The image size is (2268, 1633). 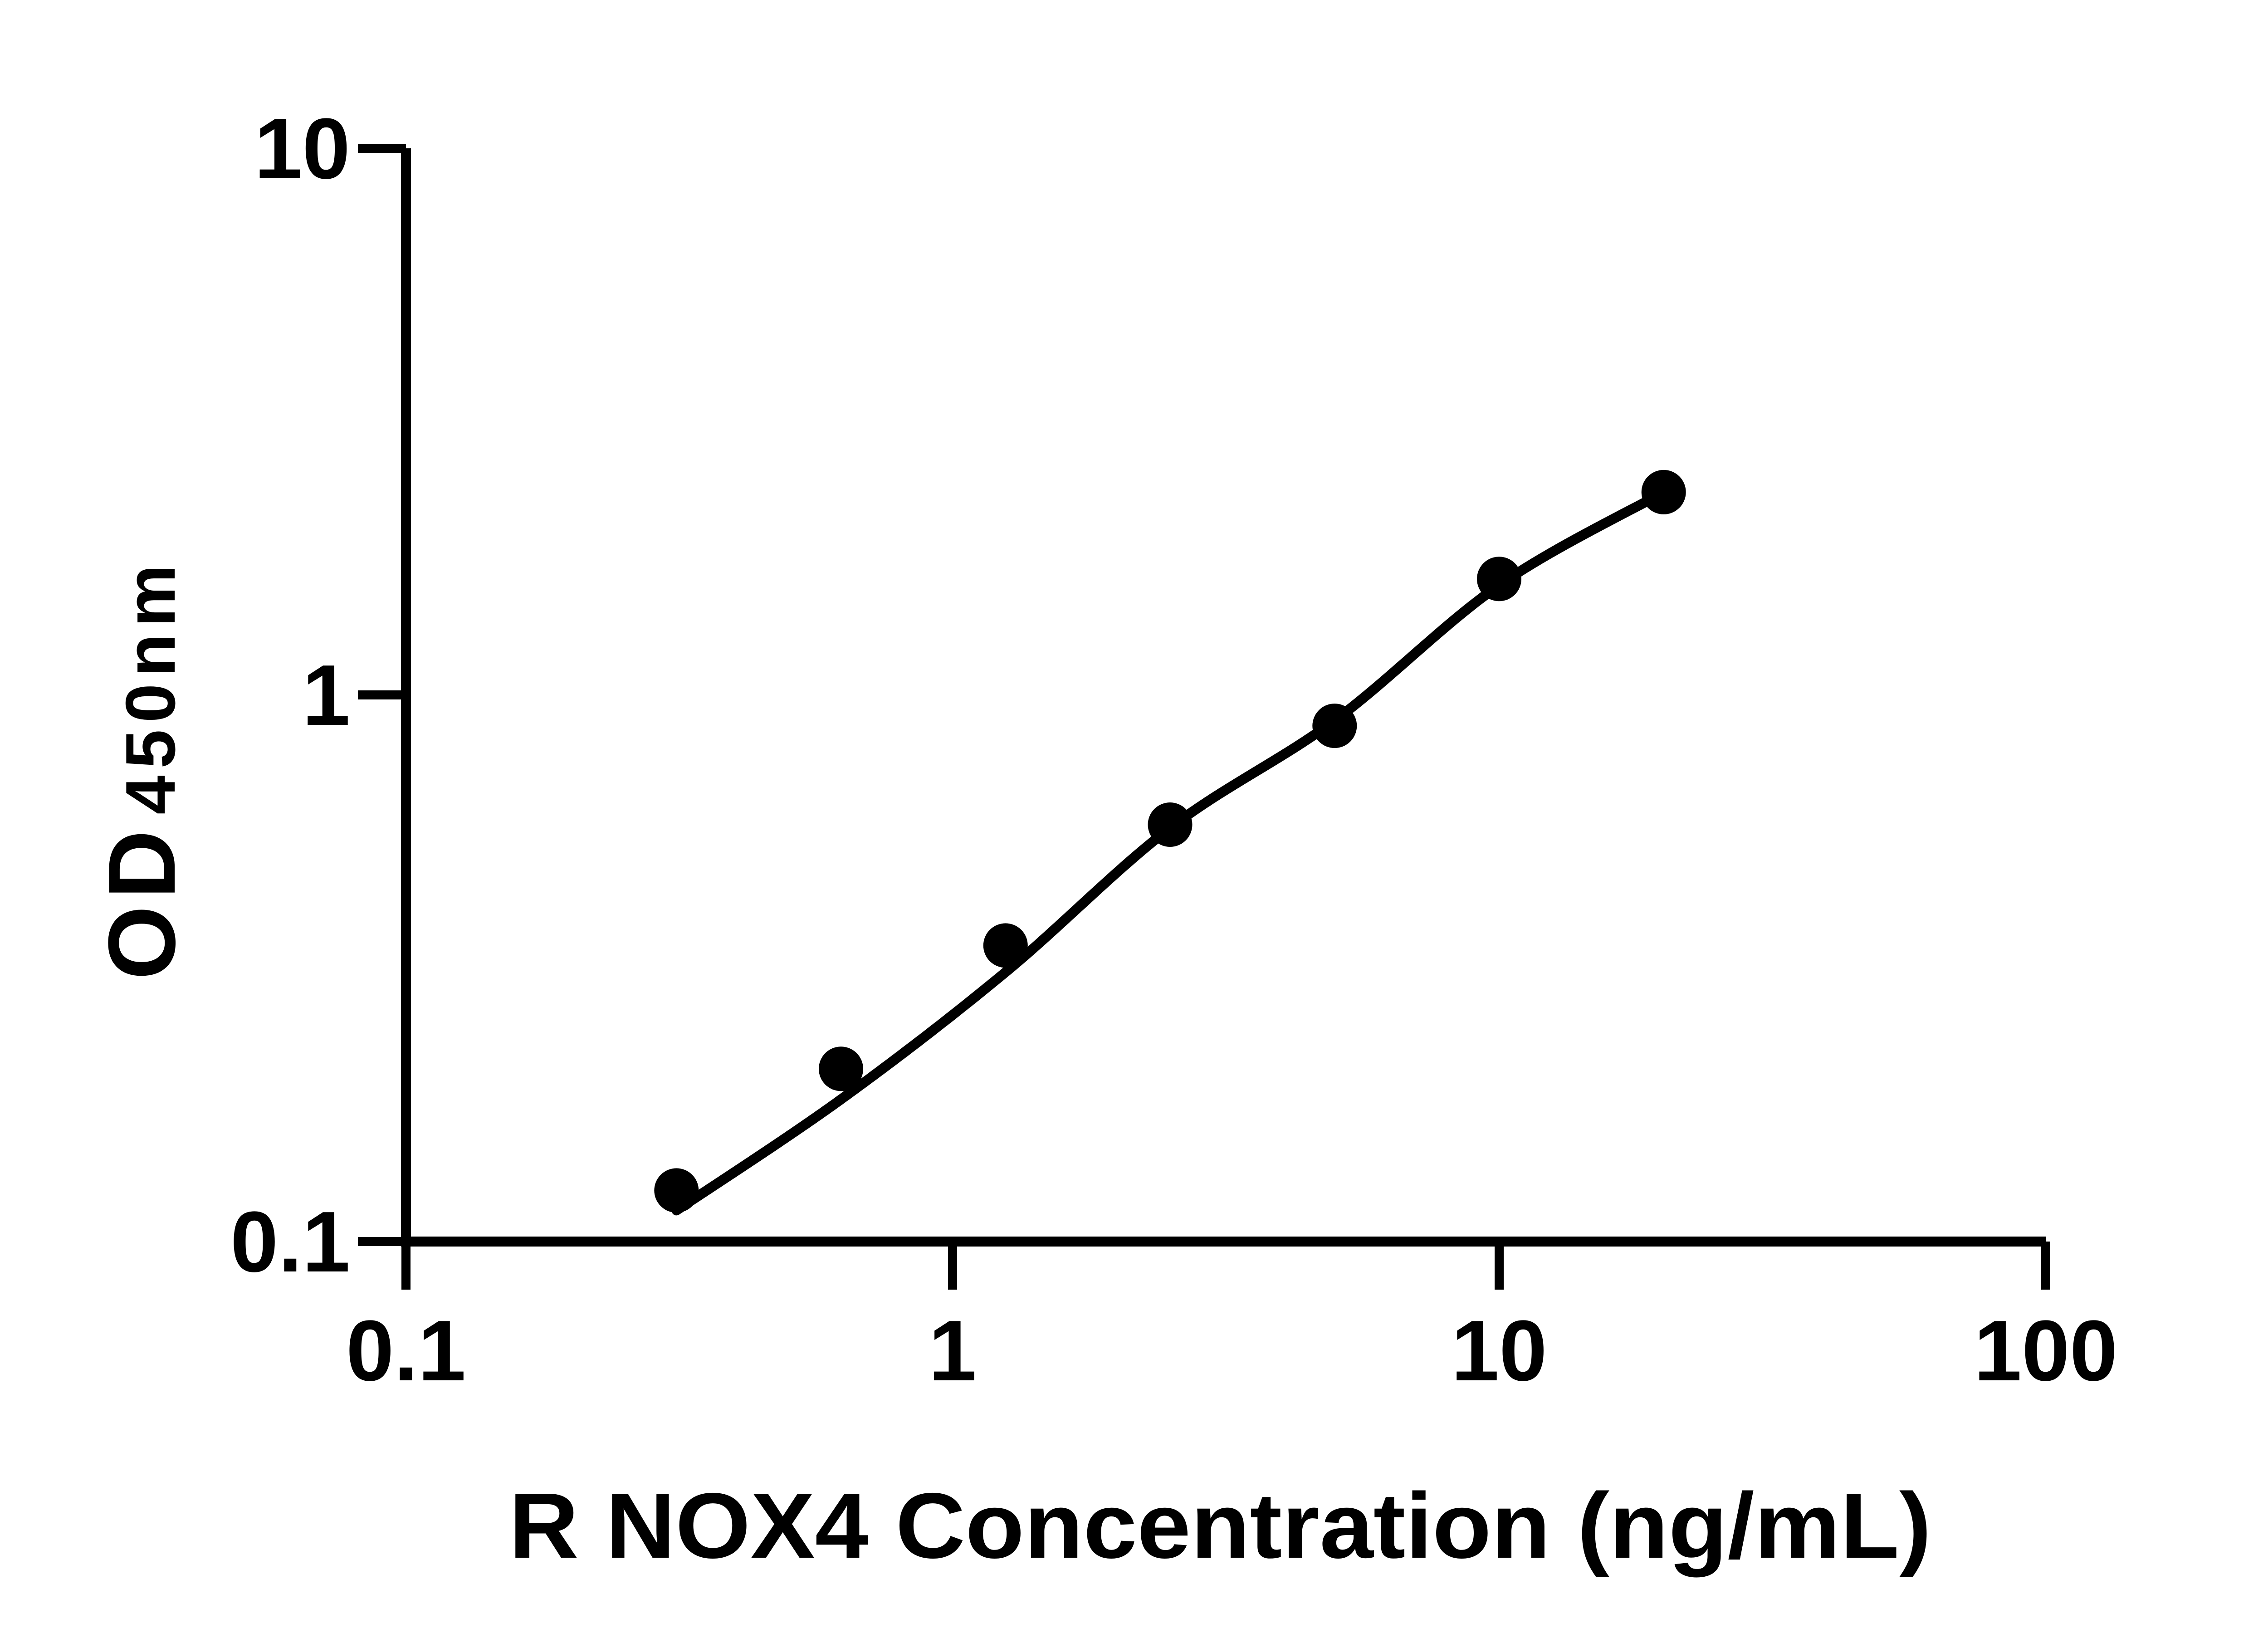 I want to click on x-tick-label-0.1: 0.1, so click(x=406, y=1351).